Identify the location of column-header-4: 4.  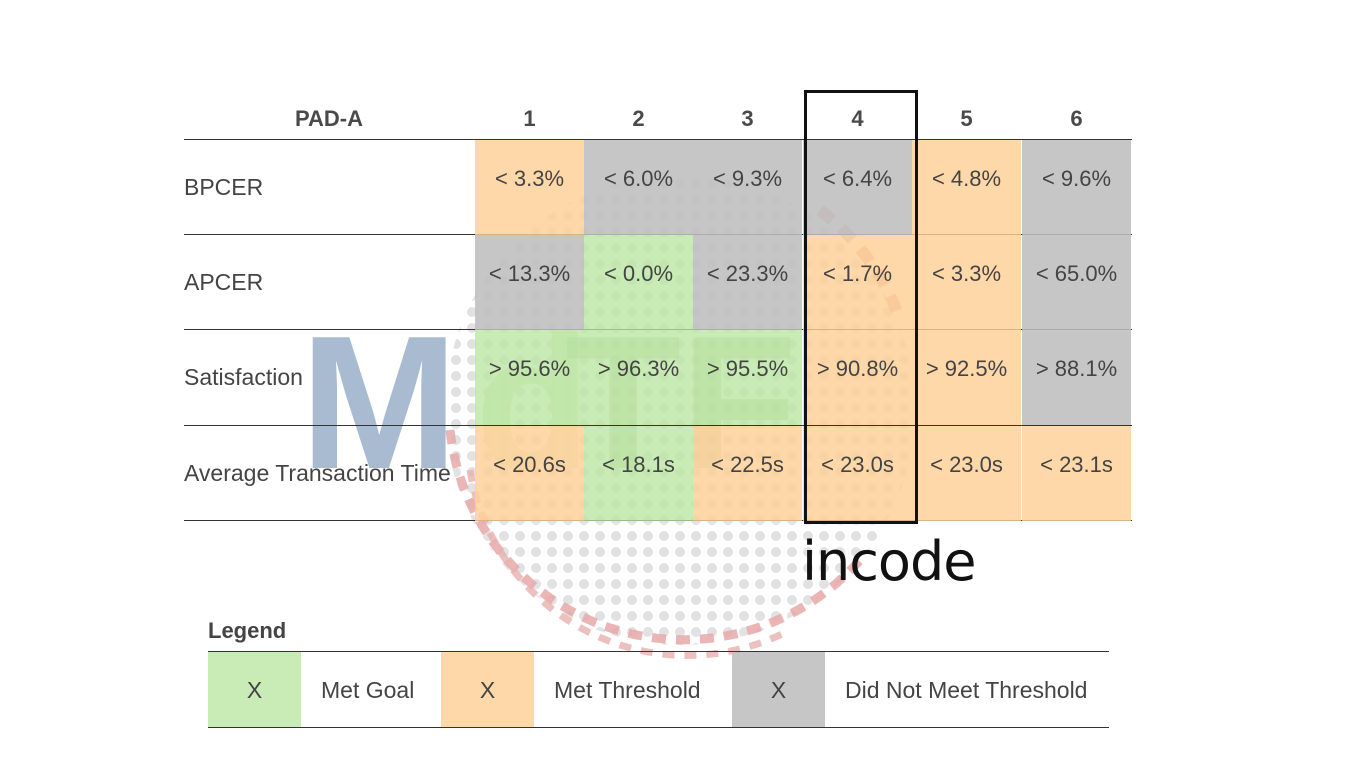
(857, 118).